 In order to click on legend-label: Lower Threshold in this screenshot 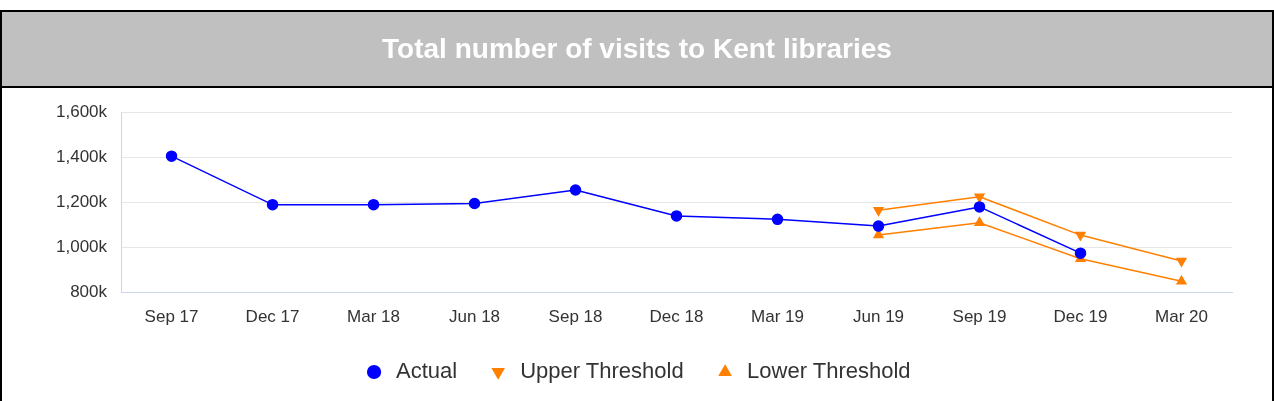, I will do `click(829, 371)`.